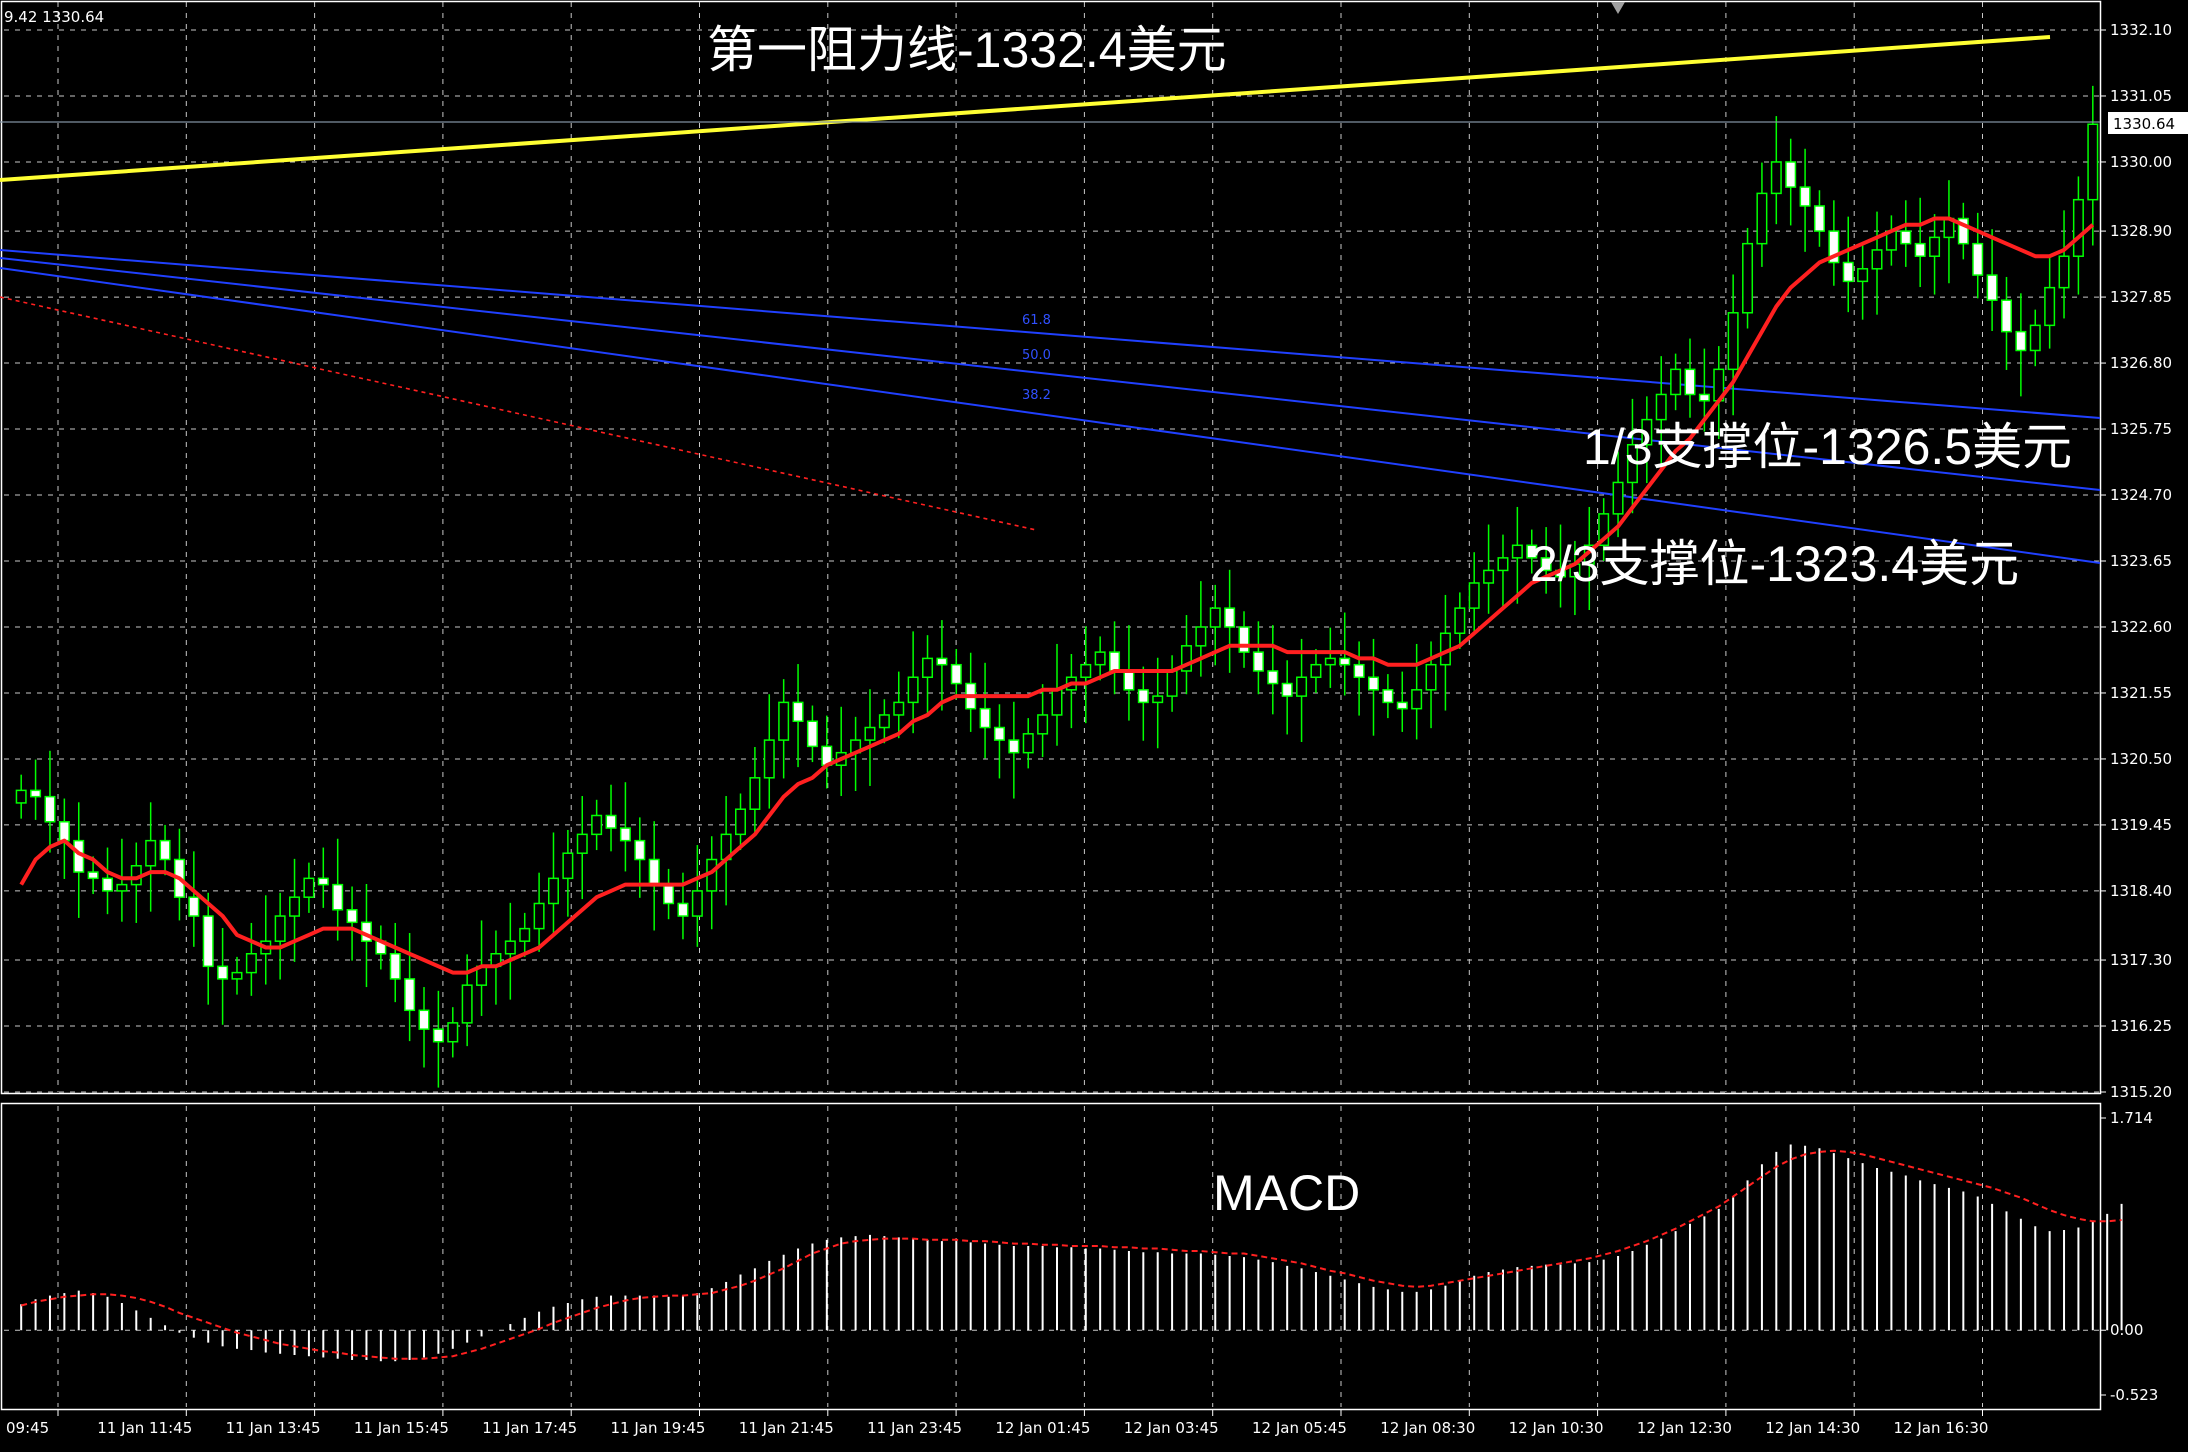 This screenshot has width=2188, height=1452. Describe the element at coordinates (1036, 320) in the screenshot. I see `fib-label-61-8: 61.8` at that location.